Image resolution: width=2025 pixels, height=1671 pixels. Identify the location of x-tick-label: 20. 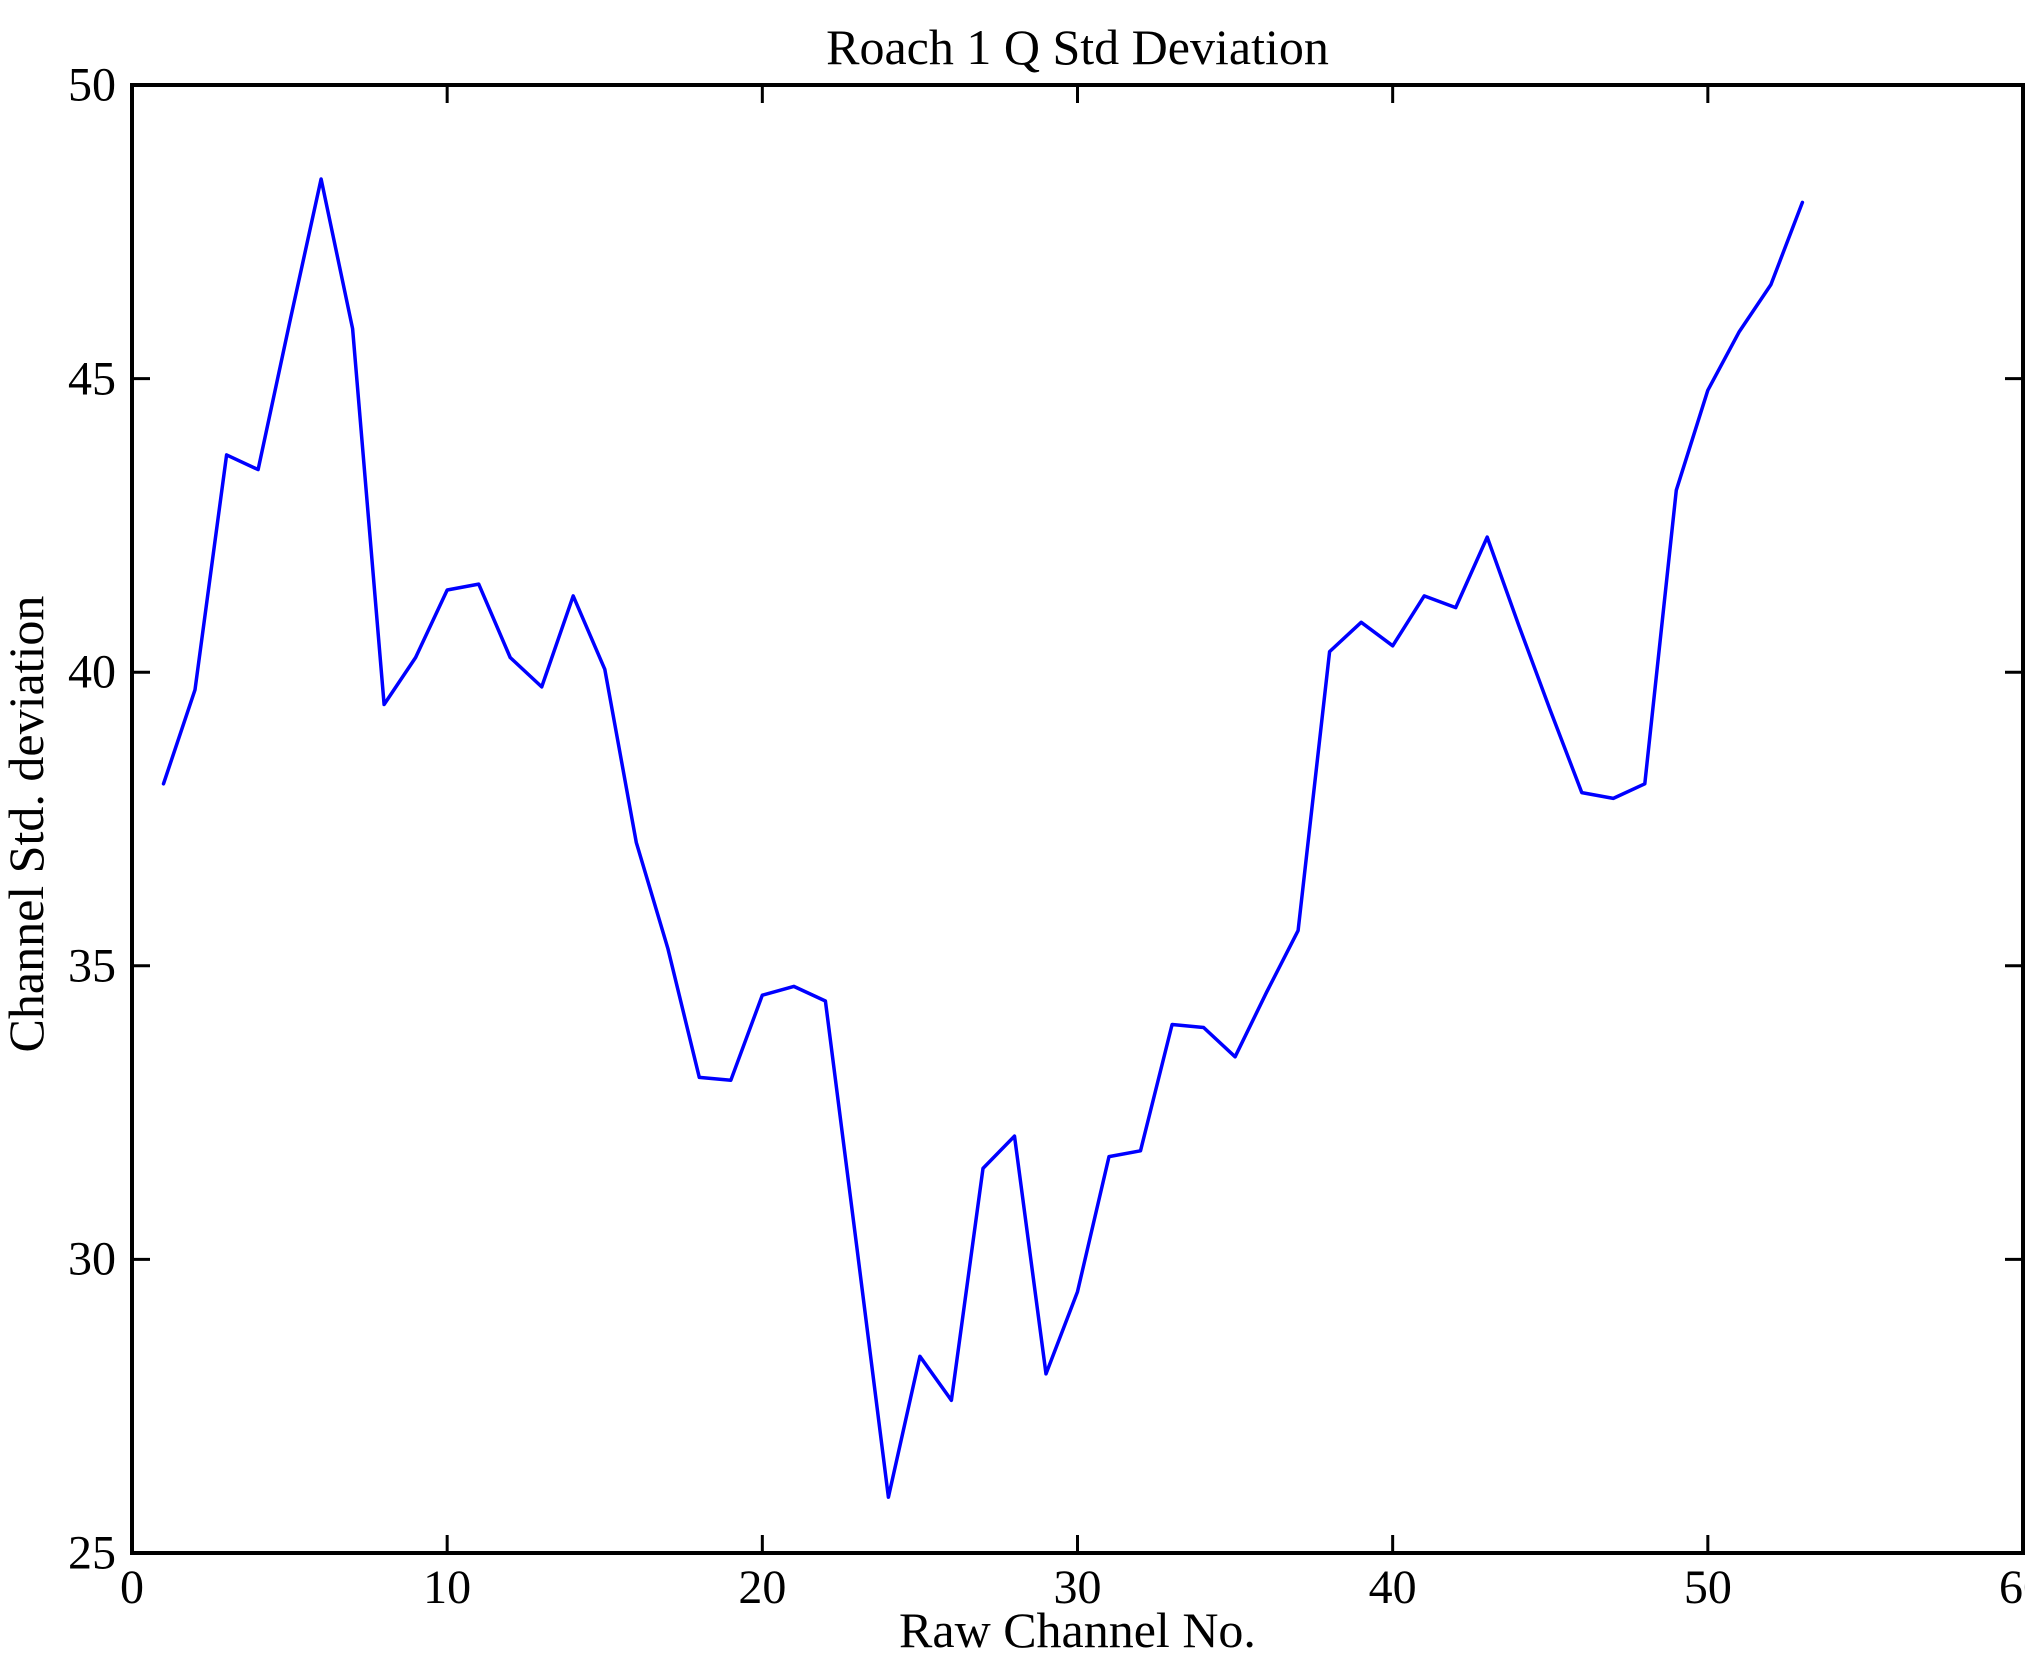
(762, 1587).